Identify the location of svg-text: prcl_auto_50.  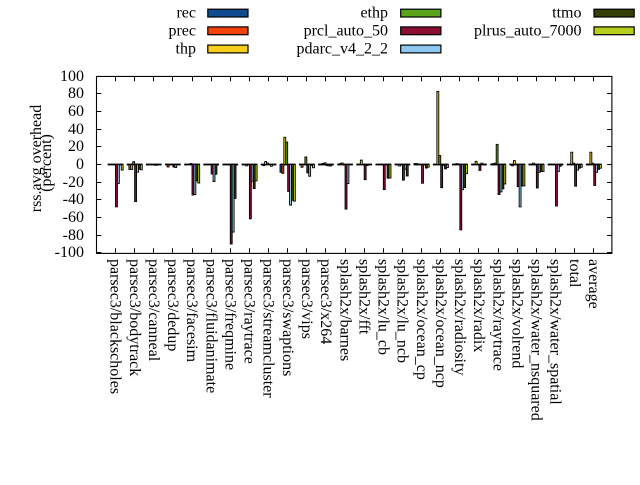
(346, 30).